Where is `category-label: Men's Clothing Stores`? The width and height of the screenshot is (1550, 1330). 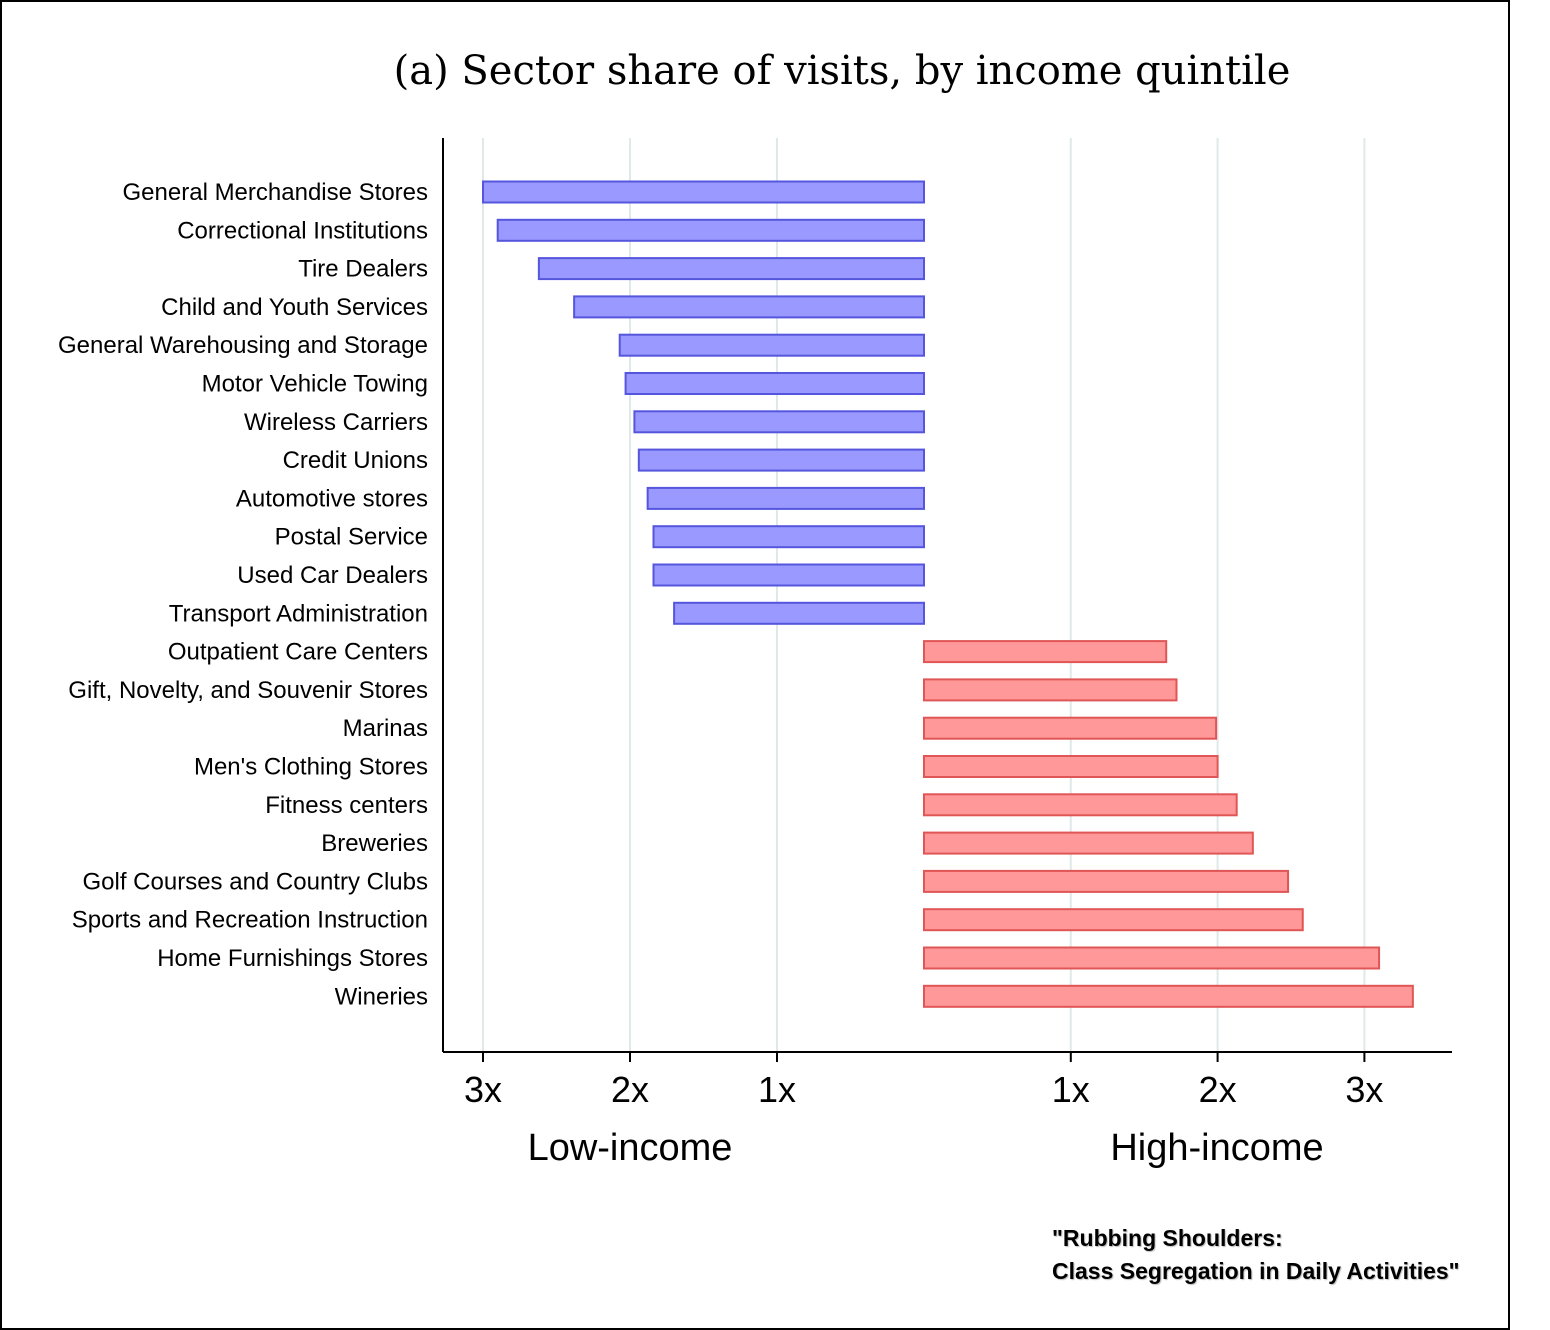
category-label: Men's Clothing Stores is located at coordinates (311, 767).